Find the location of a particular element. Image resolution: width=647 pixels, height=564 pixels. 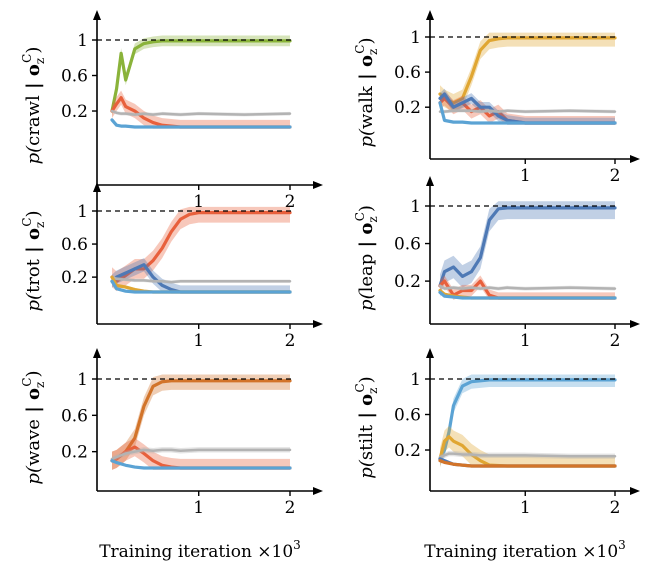

band-wave is located at coordinates (201, 422).